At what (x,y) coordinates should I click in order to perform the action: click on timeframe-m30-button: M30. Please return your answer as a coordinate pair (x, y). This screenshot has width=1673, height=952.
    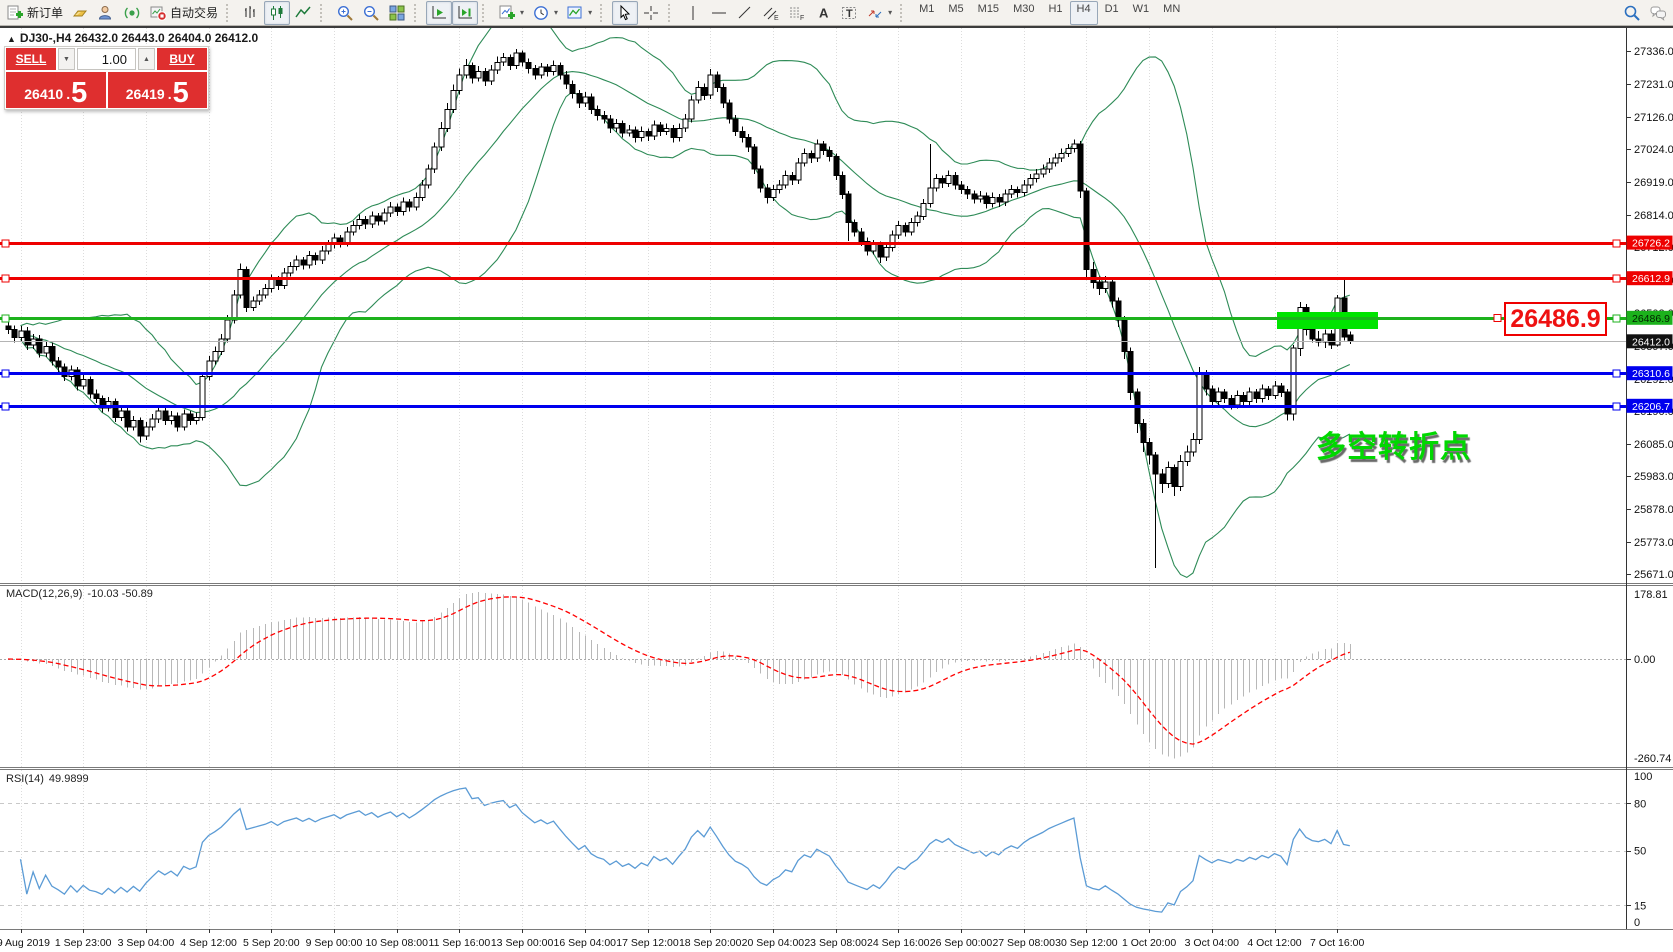
    Looking at the image, I should click on (1024, 8).